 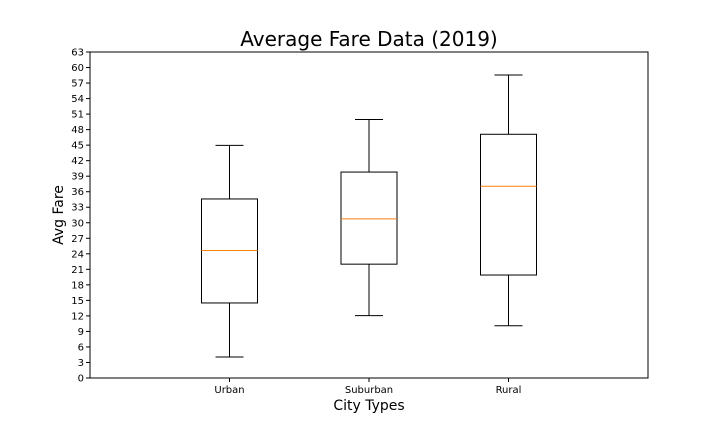 What do you see at coordinates (81, 379) in the screenshot?
I see `y-tick-label: 0` at bounding box center [81, 379].